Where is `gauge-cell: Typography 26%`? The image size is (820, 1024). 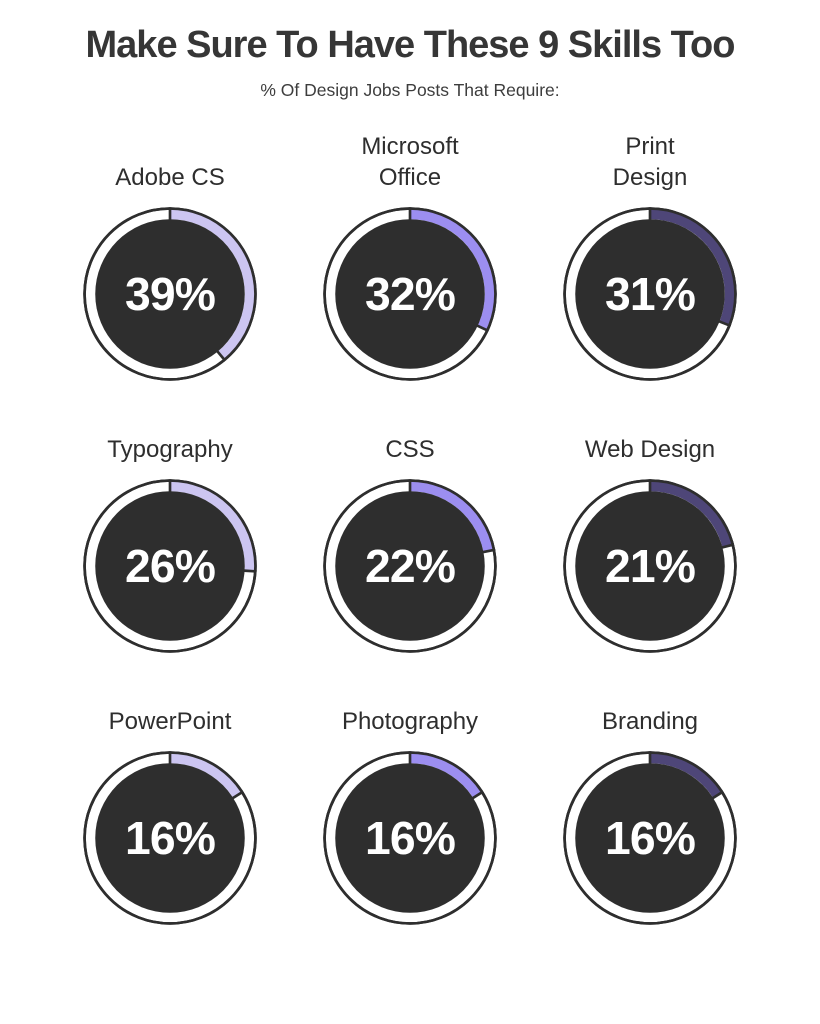
gauge-cell: Typography 26% is located at coordinates (170, 527).